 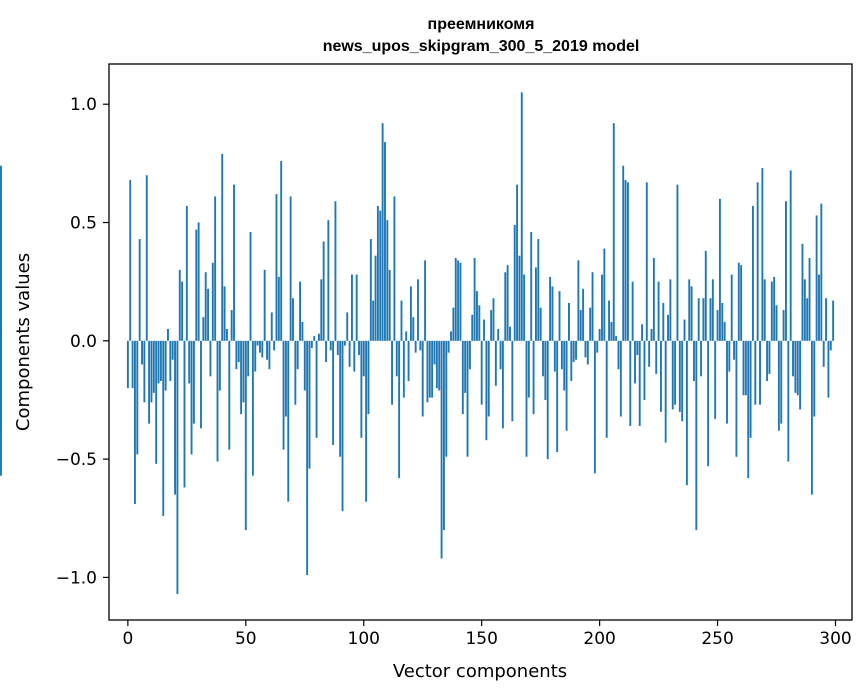 What do you see at coordinates (127, 639) in the screenshot?
I see `x-tick-label: 0` at bounding box center [127, 639].